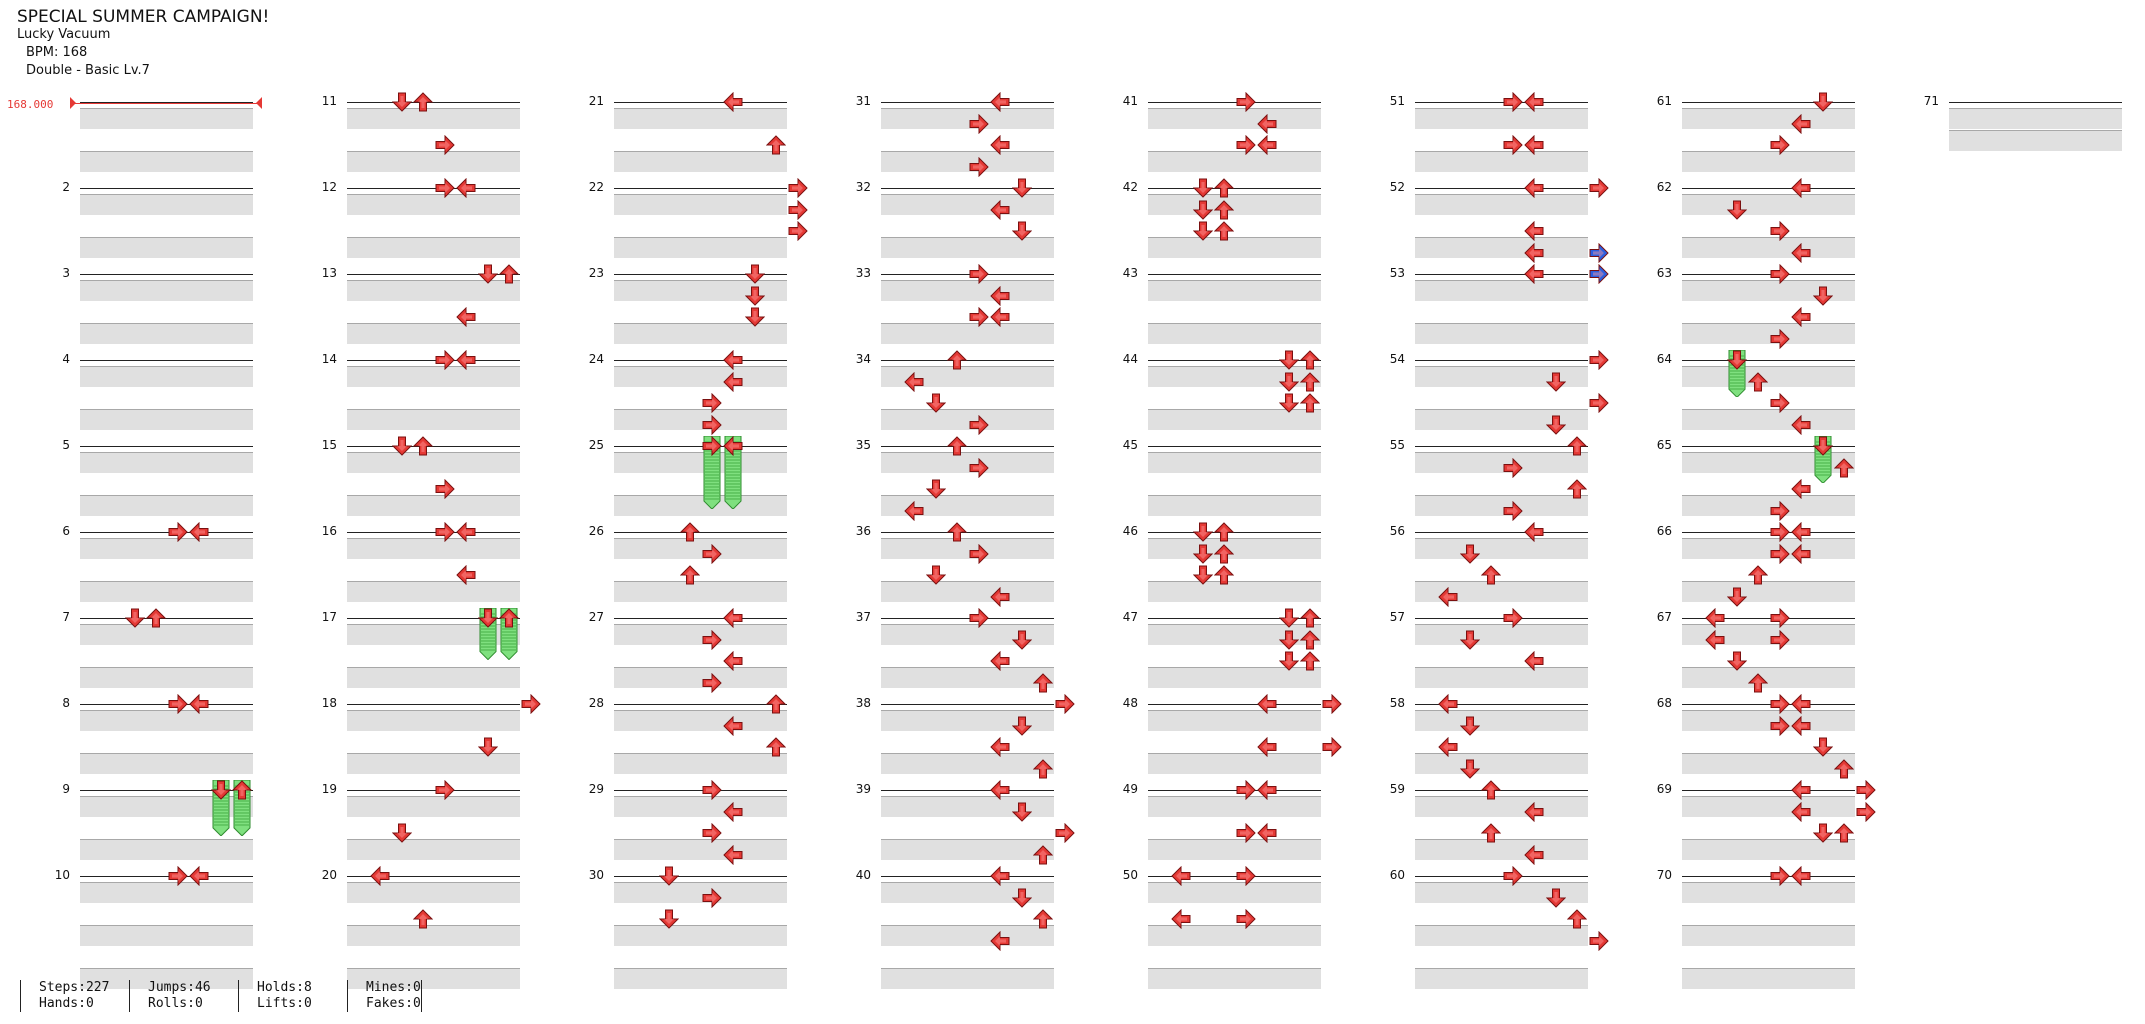  What do you see at coordinates (30, 104) in the screenshot?
I see `bpm-marker-label: 168.000` at bounding box center [30, 104].